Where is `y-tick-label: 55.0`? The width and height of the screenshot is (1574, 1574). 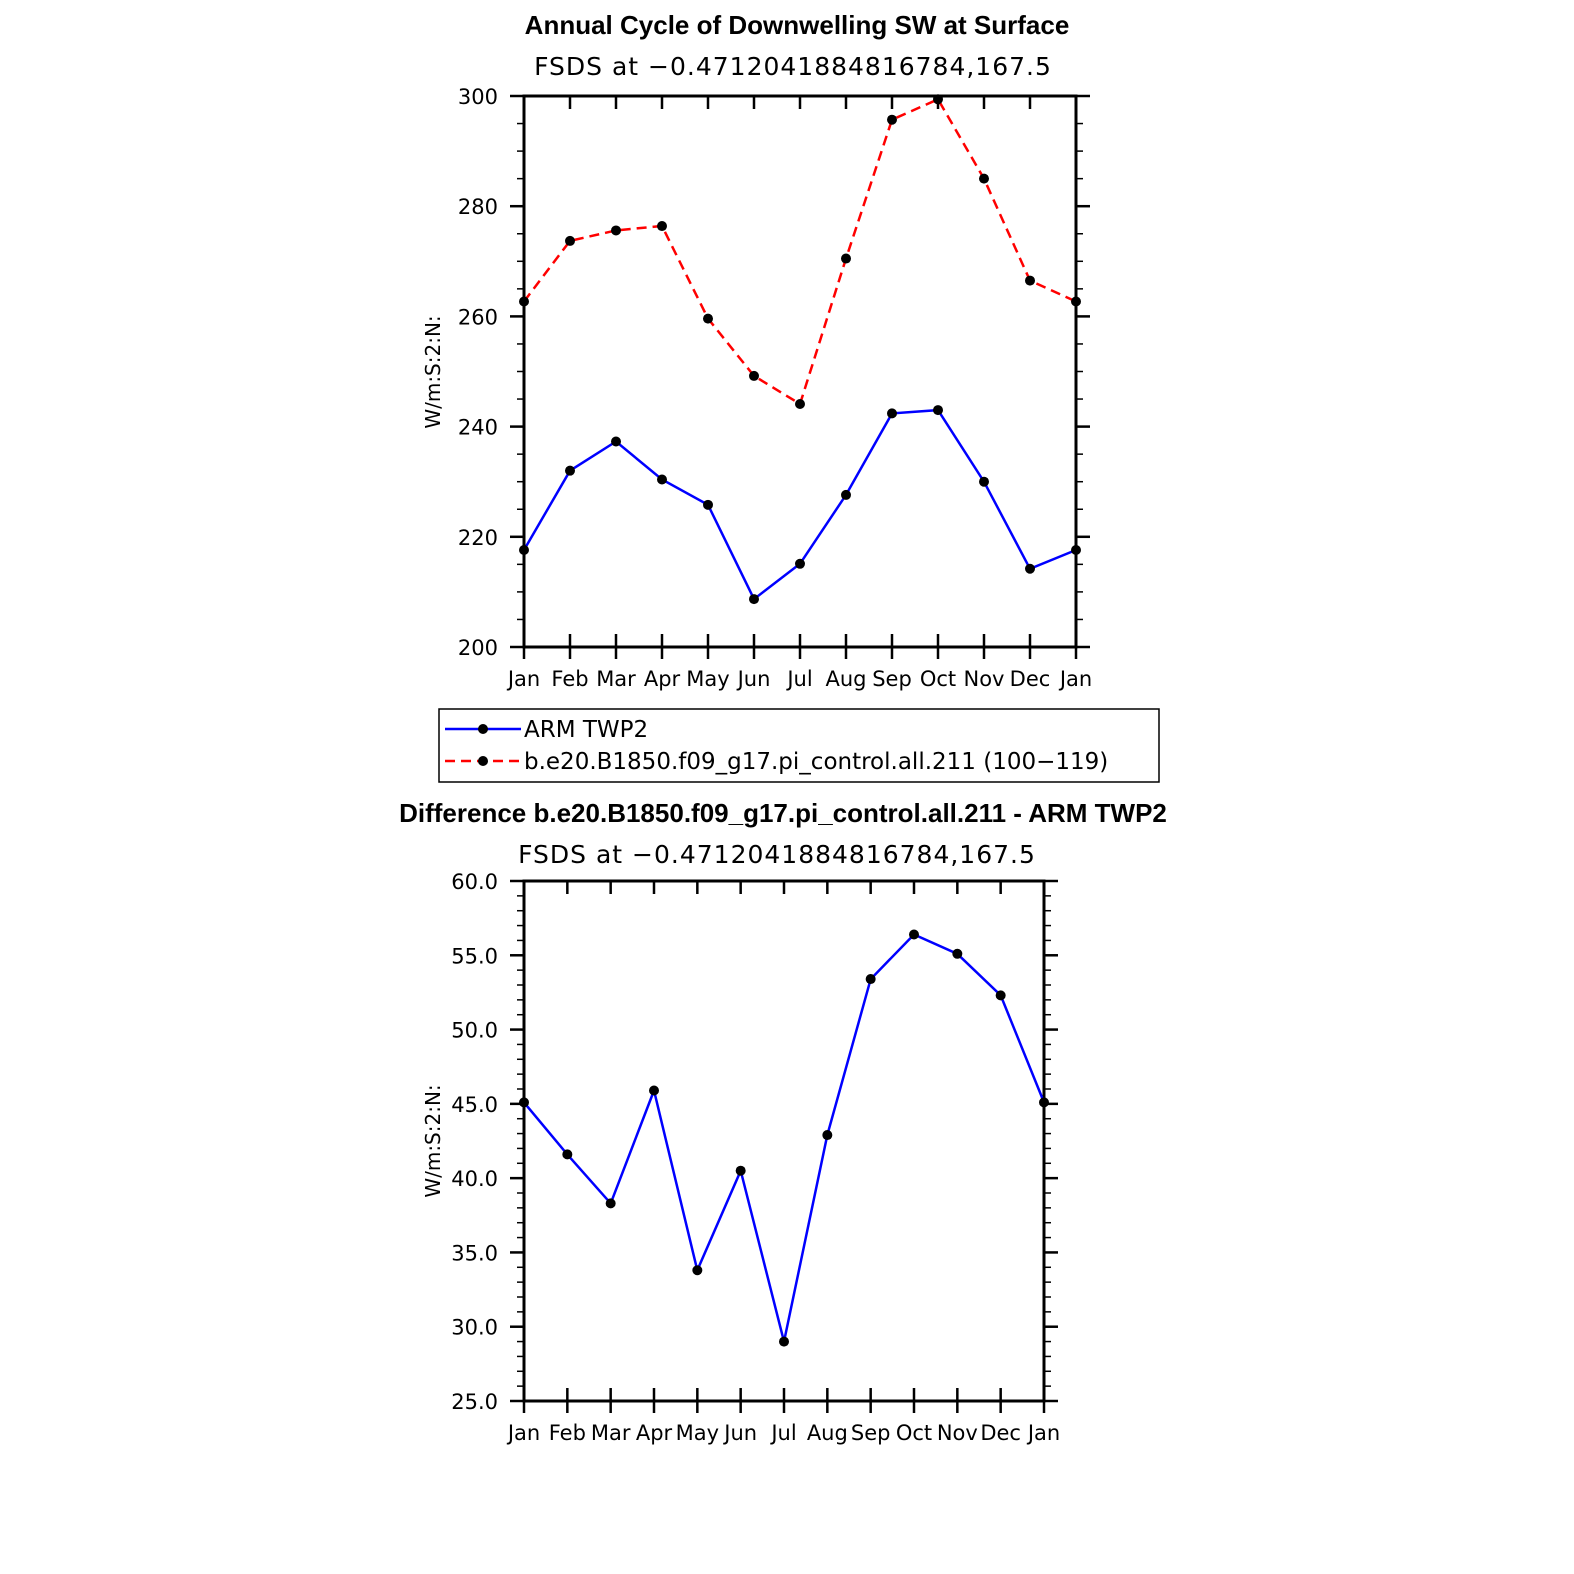
y-tick-label: 55.0 is located at coordinates (474, 956).